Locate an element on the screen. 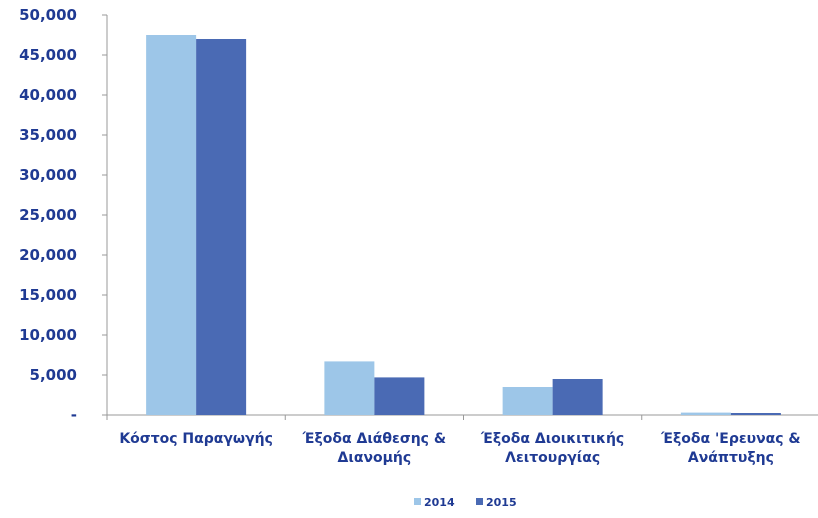 This screenshot has height=518, width=818. y-tick-label: 35,000 is located at coordinates (48, 135).